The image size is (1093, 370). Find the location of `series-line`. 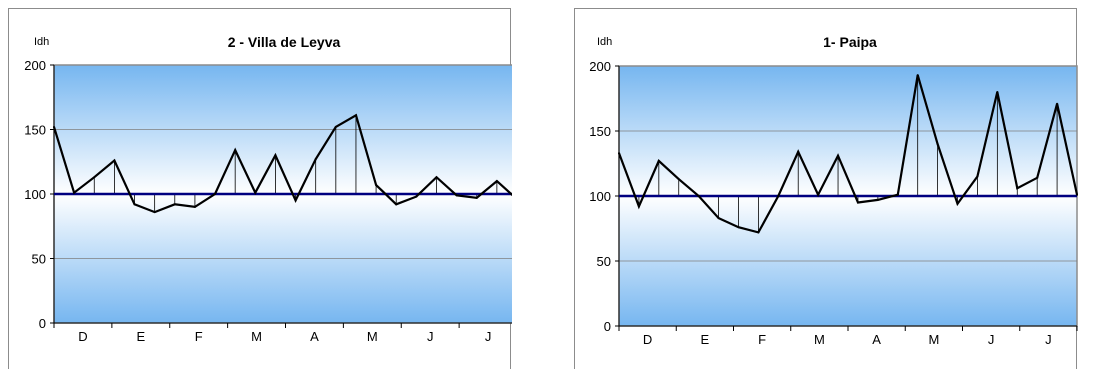

series-line is located at coordinates (282, 163).